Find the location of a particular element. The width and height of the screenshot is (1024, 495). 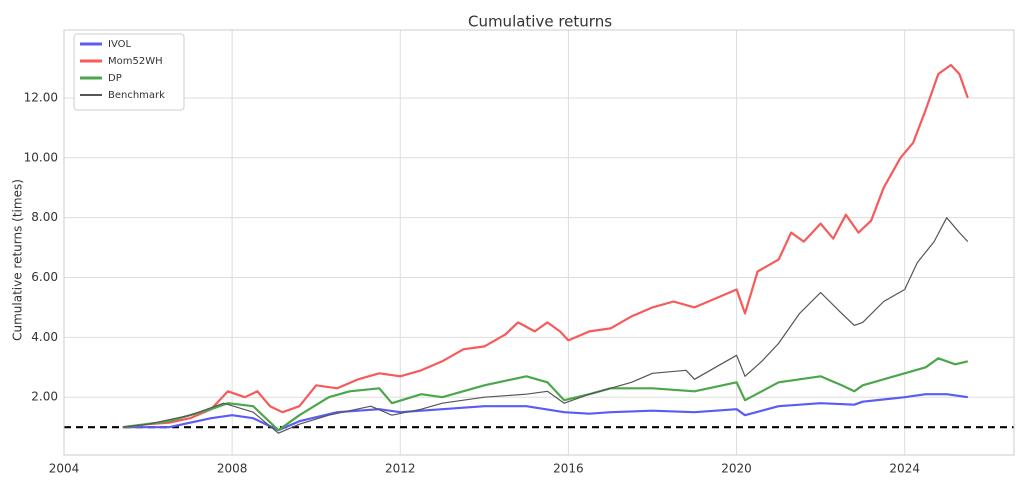

x-tick-label: 2020 is located at coordinates (736, 469).